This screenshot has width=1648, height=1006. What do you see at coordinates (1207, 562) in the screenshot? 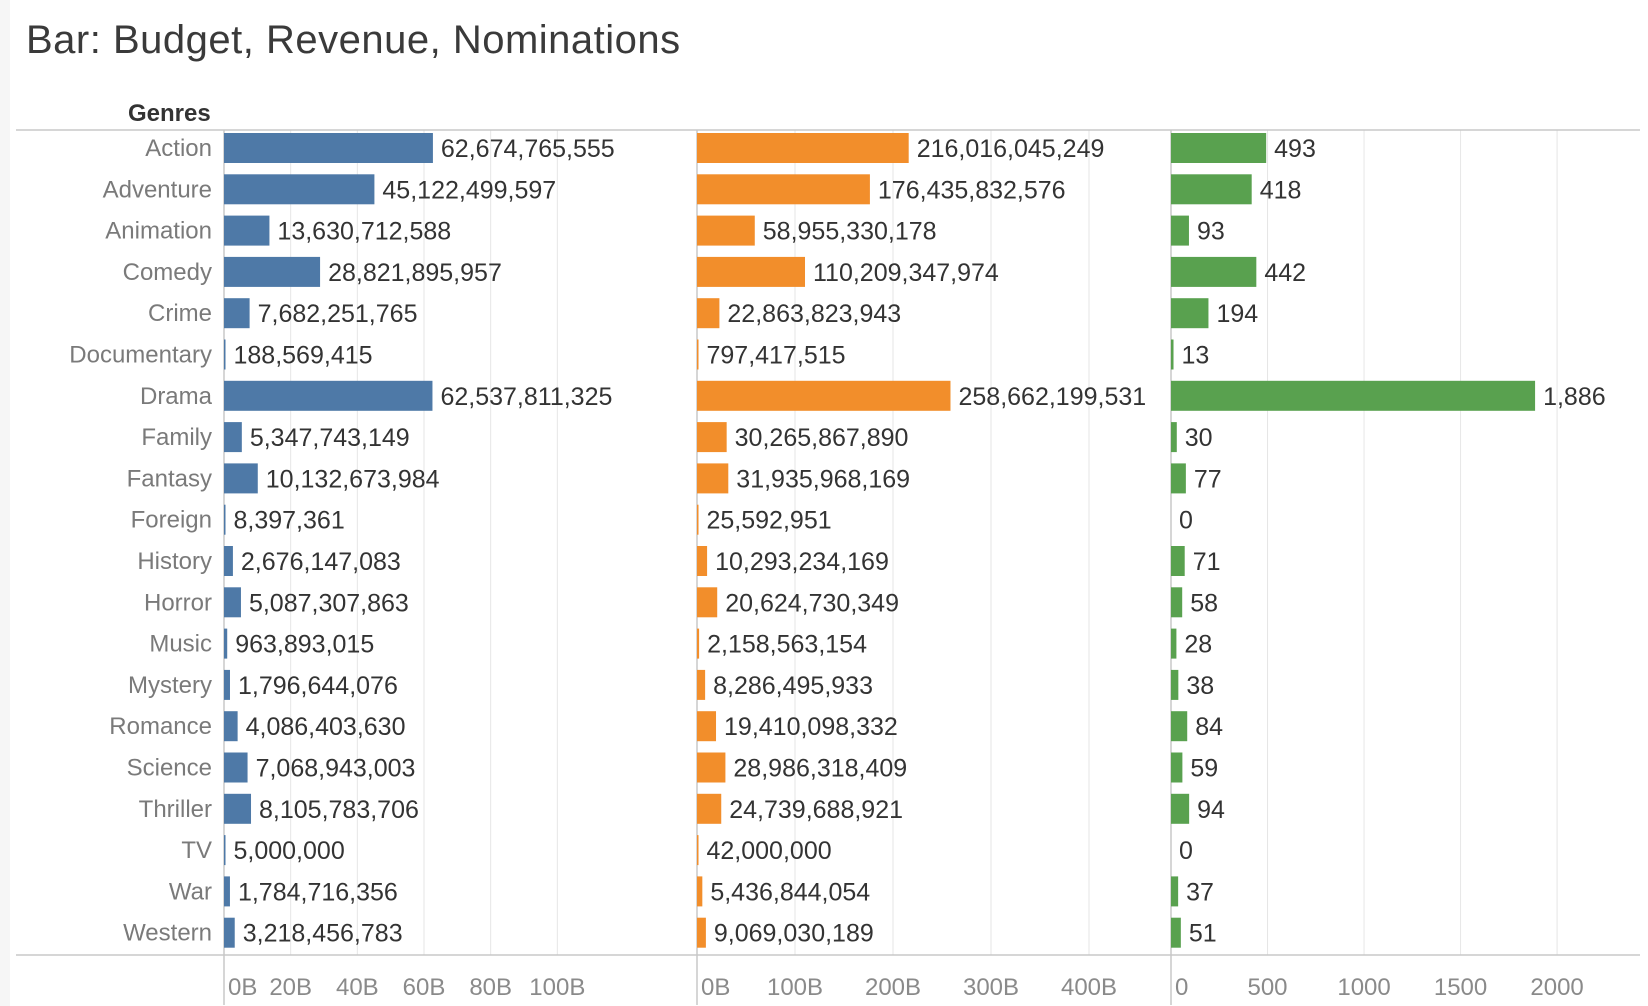
I see `nominations-value-label: 71` at bounding box center [1207, 562].